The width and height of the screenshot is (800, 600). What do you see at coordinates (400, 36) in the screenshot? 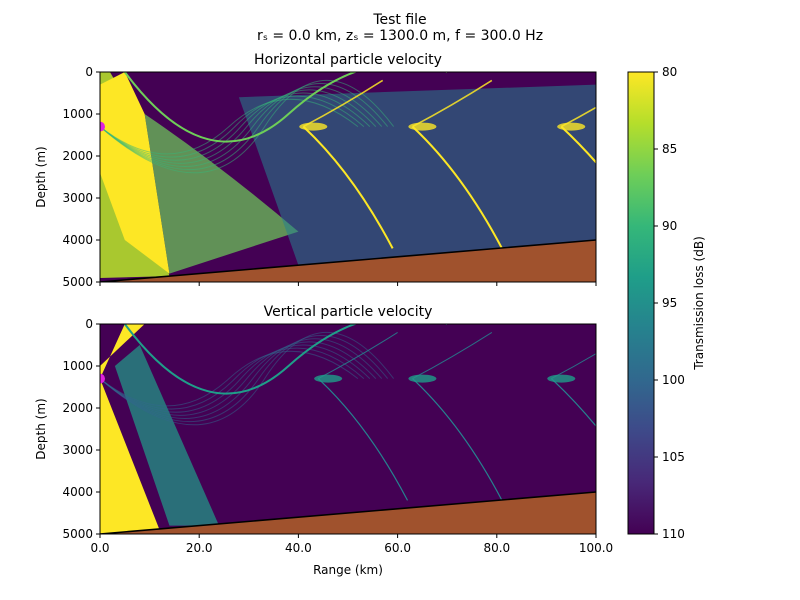
I see `figure-subtitle: rₛ = 0.0 km, zₛ = 1300.0 m, f = 300.0 Hz` at bounding box center [400, 36].